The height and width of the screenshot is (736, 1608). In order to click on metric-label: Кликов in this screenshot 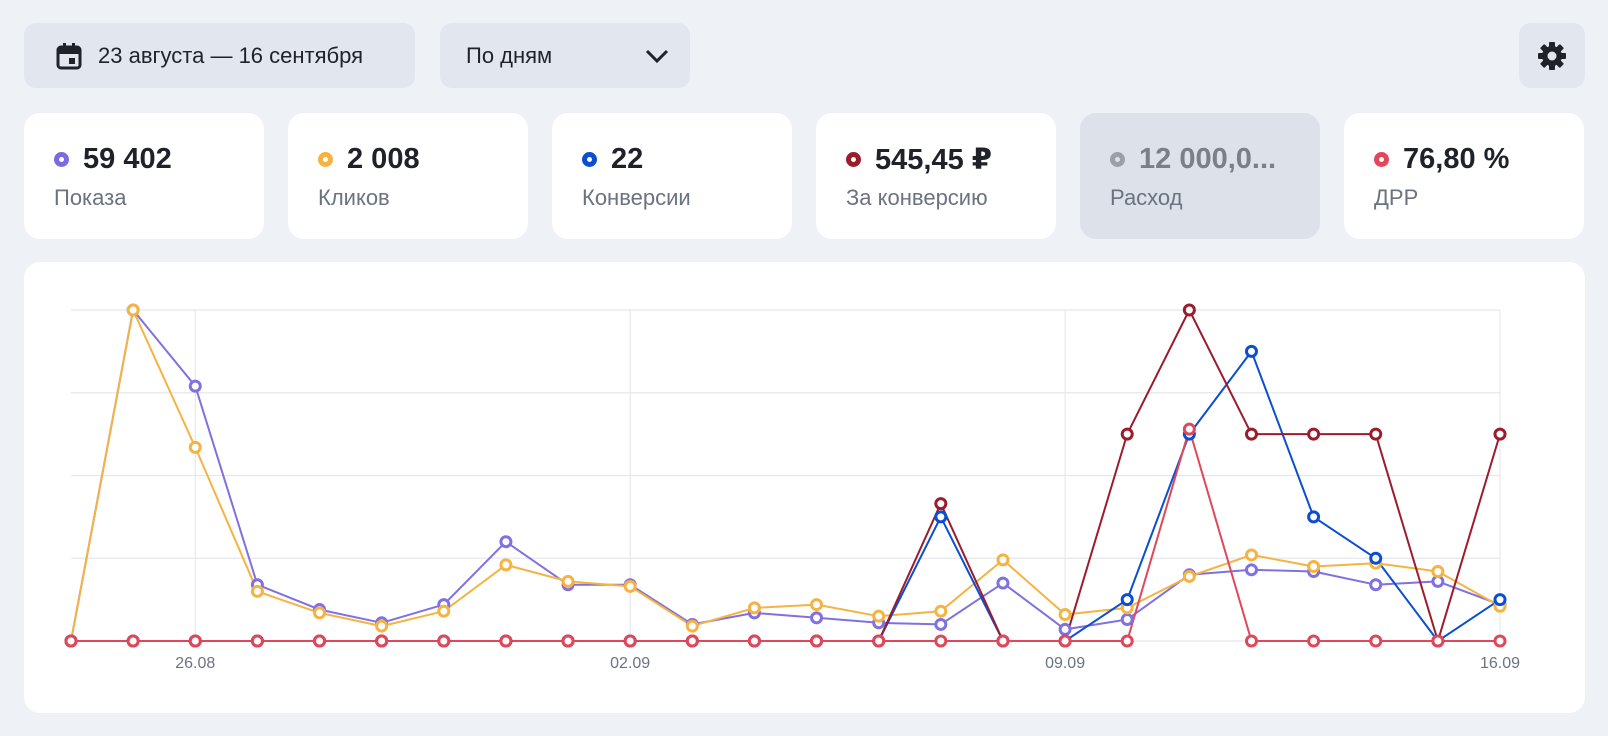, I will do `click(354, 197)`.